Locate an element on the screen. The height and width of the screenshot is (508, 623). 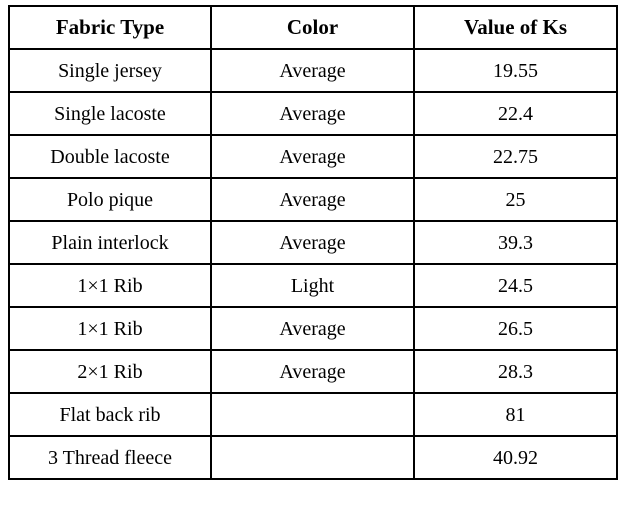
table-row: Flat back rib 81 is located at coordinates (313, 414).